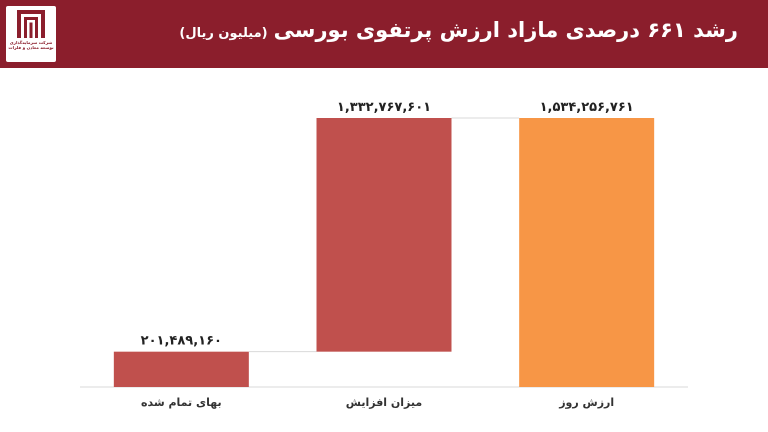 The width and height of the screenshot is (768, 432). I want to click on logo-mark-icon, so click(31, 24).